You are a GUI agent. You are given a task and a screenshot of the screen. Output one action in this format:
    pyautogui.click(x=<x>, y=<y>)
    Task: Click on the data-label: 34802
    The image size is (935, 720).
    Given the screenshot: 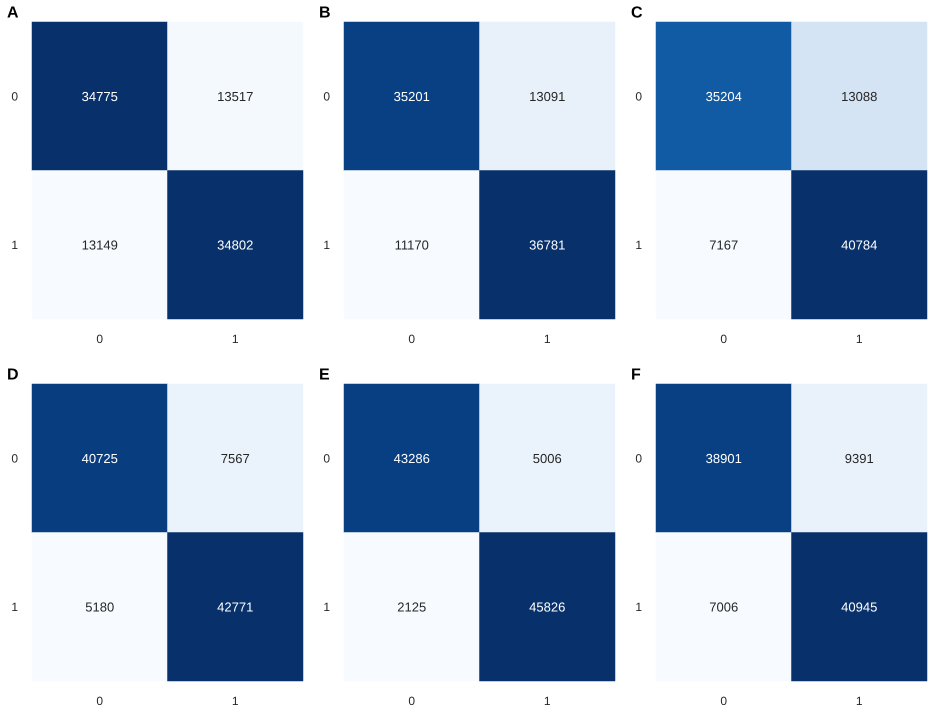 What is the action you would take?
    pyautogui.click(x=235, y=244)
    